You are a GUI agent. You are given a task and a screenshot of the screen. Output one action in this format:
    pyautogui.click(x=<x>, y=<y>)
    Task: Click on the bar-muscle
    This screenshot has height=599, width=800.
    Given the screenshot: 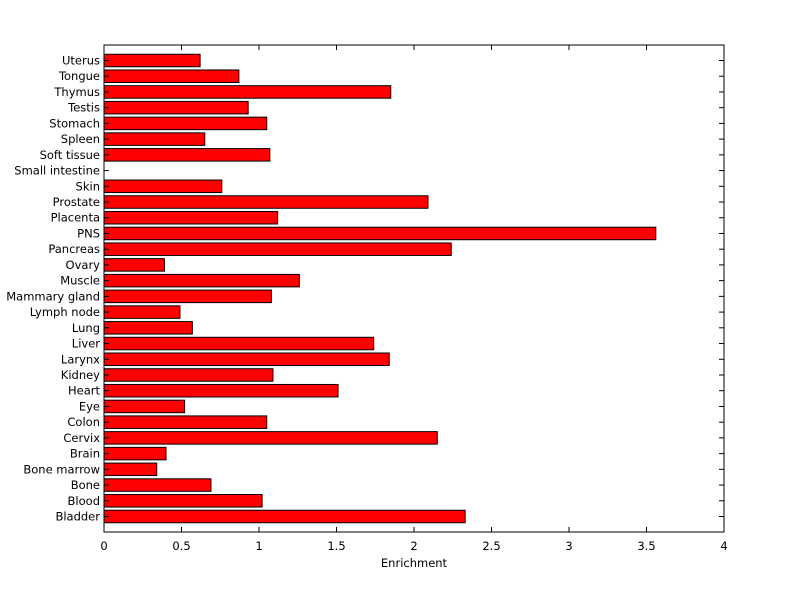 What is the action you would take?
    pyautogui.click(x=201, y=280)
    